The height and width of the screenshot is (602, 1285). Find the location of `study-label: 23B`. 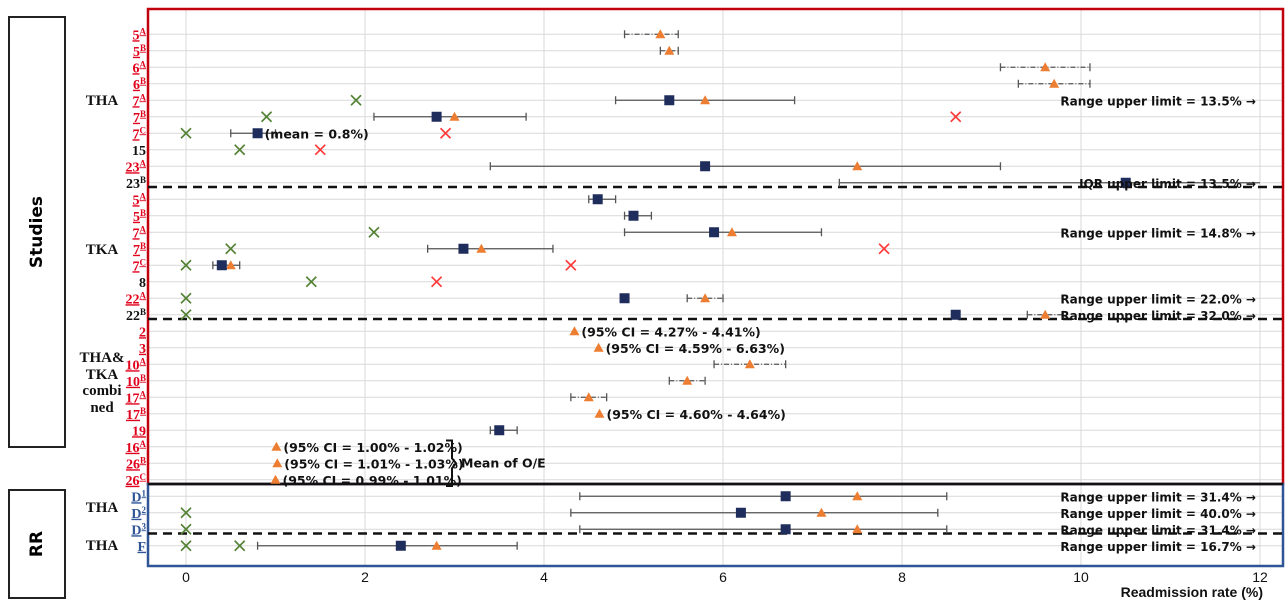

study-label: 23B is located at coordinates (136, 183).